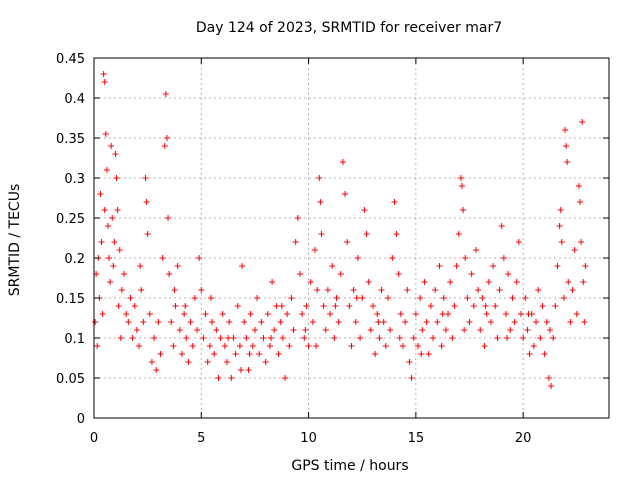  What do you see at coordinates (70, 379) in the screenshot?
I see `y-tick-label: 0.05` at bounding box center [70, 379].